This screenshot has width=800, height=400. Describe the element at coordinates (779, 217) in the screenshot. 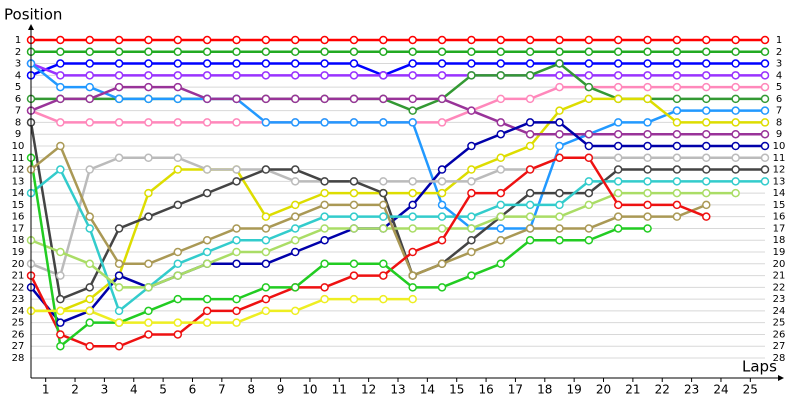

I see `y-tick-label-right: 16` at that location.